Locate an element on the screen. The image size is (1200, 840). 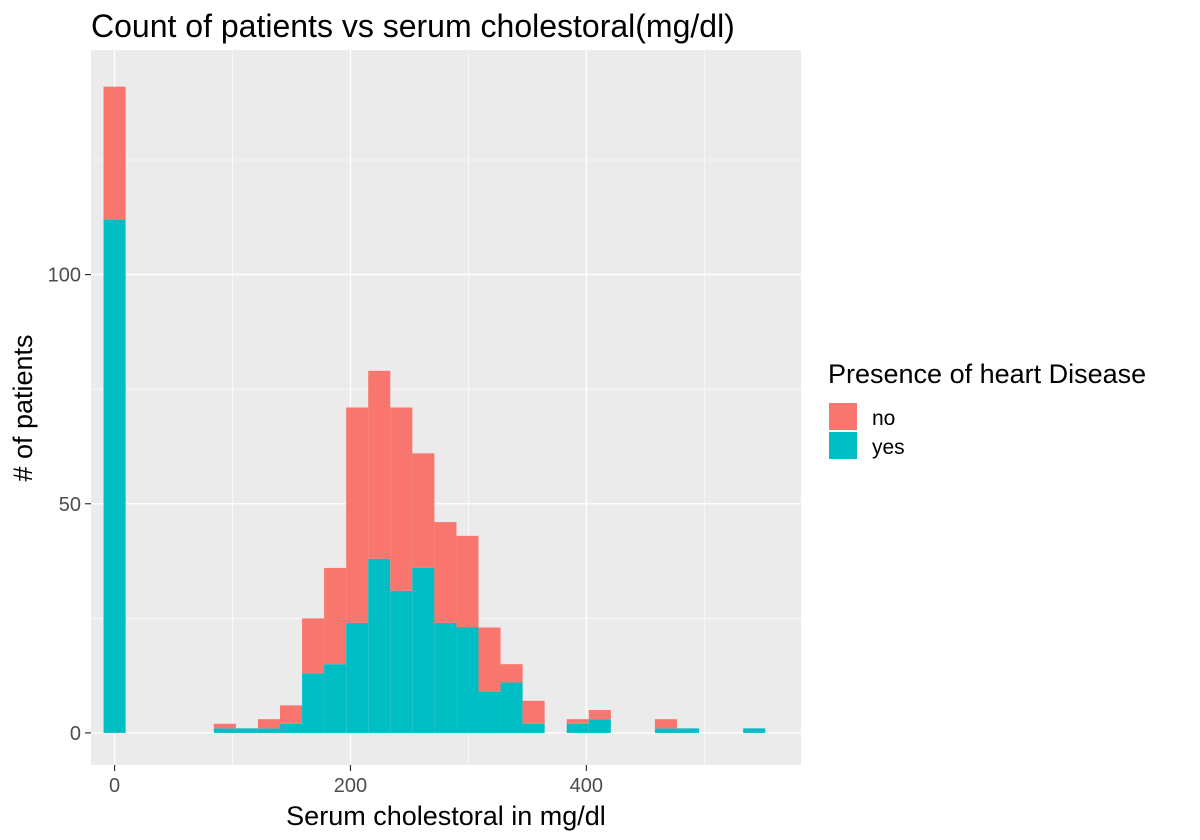
x-axis-ticks: 0 200 400 is located at coordinates (356, 781).